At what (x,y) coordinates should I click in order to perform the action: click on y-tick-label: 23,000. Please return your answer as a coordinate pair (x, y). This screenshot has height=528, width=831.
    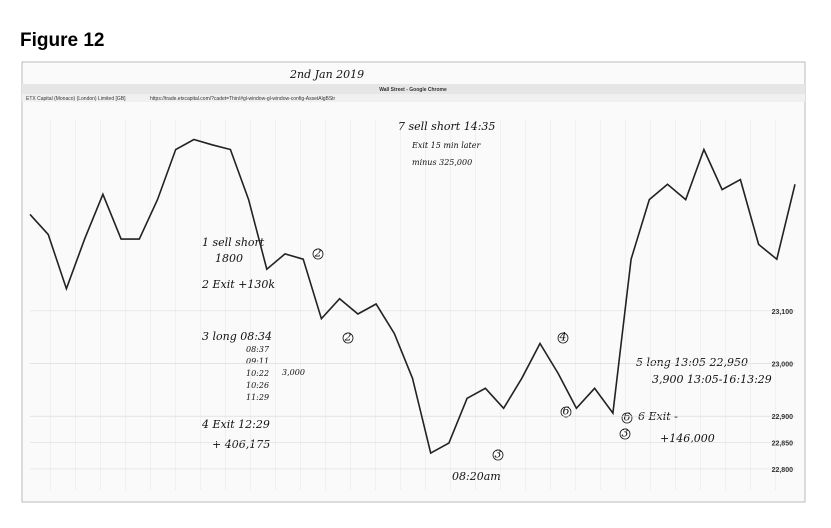
    Looking at the image, I should click on (783, 365).